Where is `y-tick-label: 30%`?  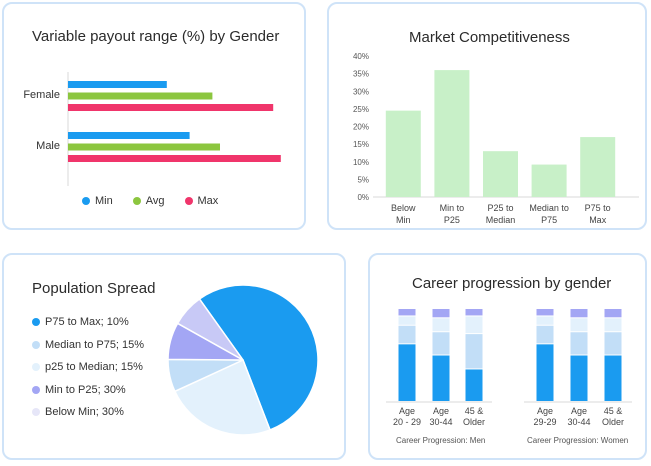
y-tick-label: 30% is located at coordinates (361, 91).